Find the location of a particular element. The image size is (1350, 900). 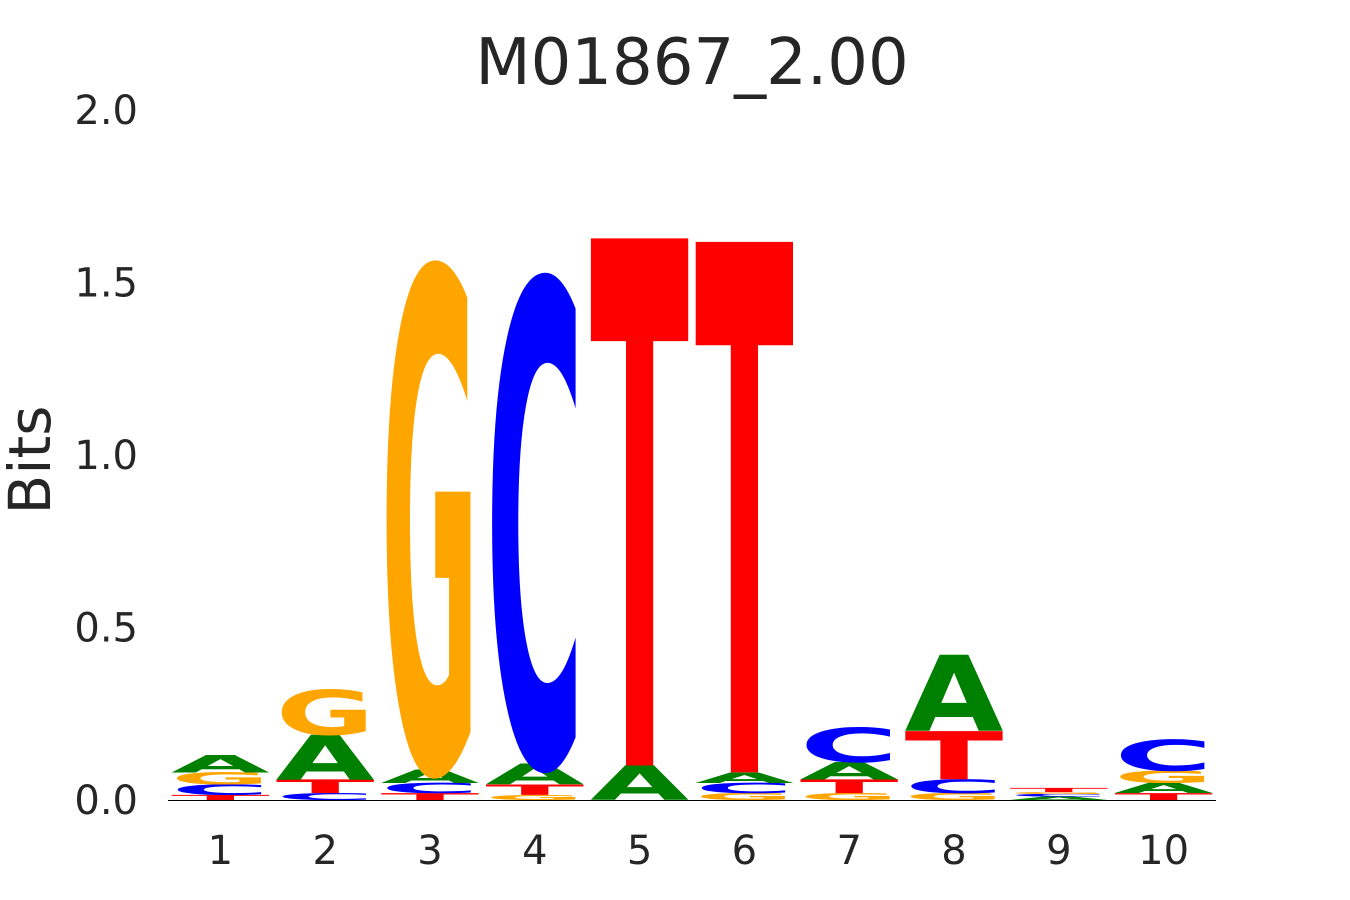

x-tick-label: 8 is located at coordinates (953, 851).